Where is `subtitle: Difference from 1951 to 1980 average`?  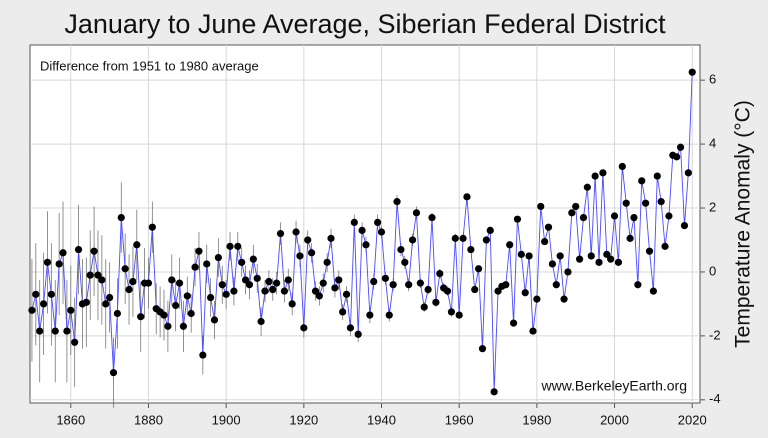
subtitle: Difference from 1951 to 1980 average is located at coordinates (149, 65).